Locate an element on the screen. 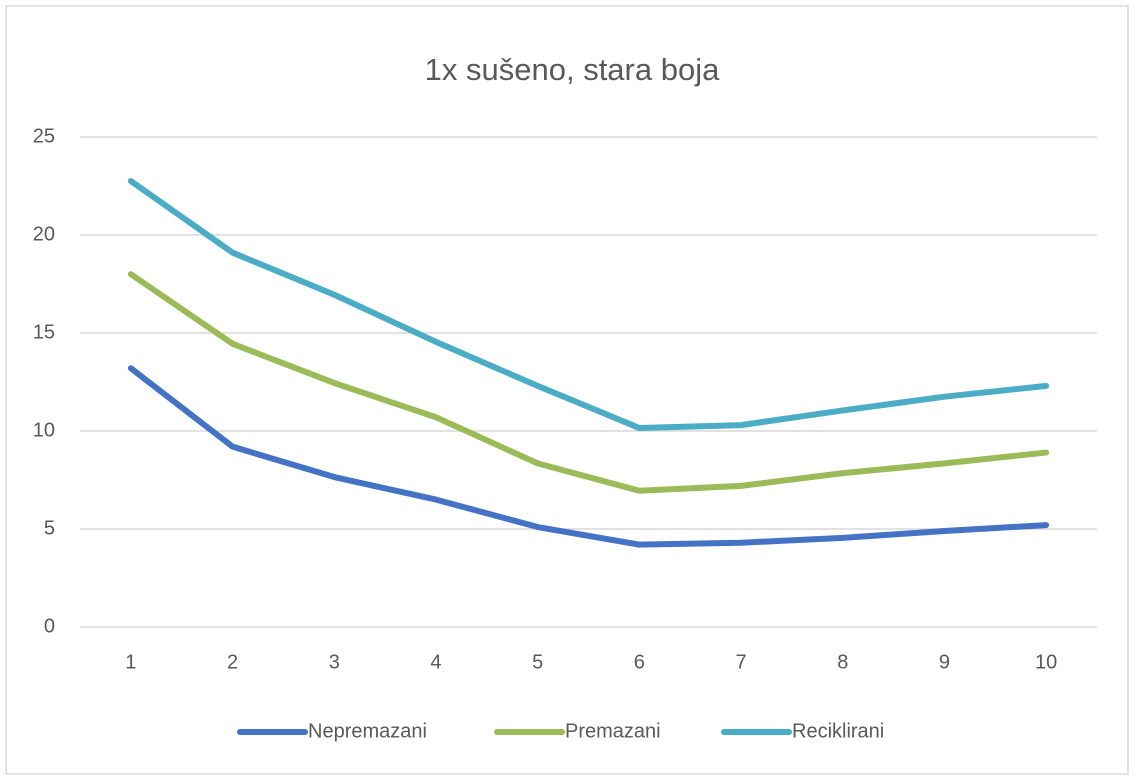  x-tick-label: 1 is located at coordinates (130, 662).